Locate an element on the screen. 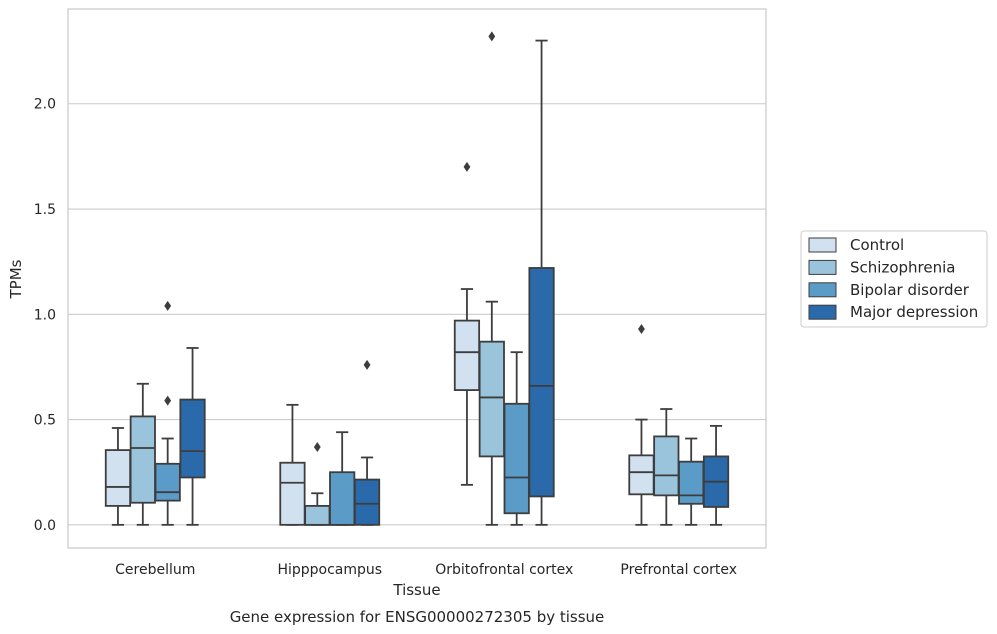 This screenshot has height=634, width=997. y-axis-title: TPMs is located at coordinates (16, 279).